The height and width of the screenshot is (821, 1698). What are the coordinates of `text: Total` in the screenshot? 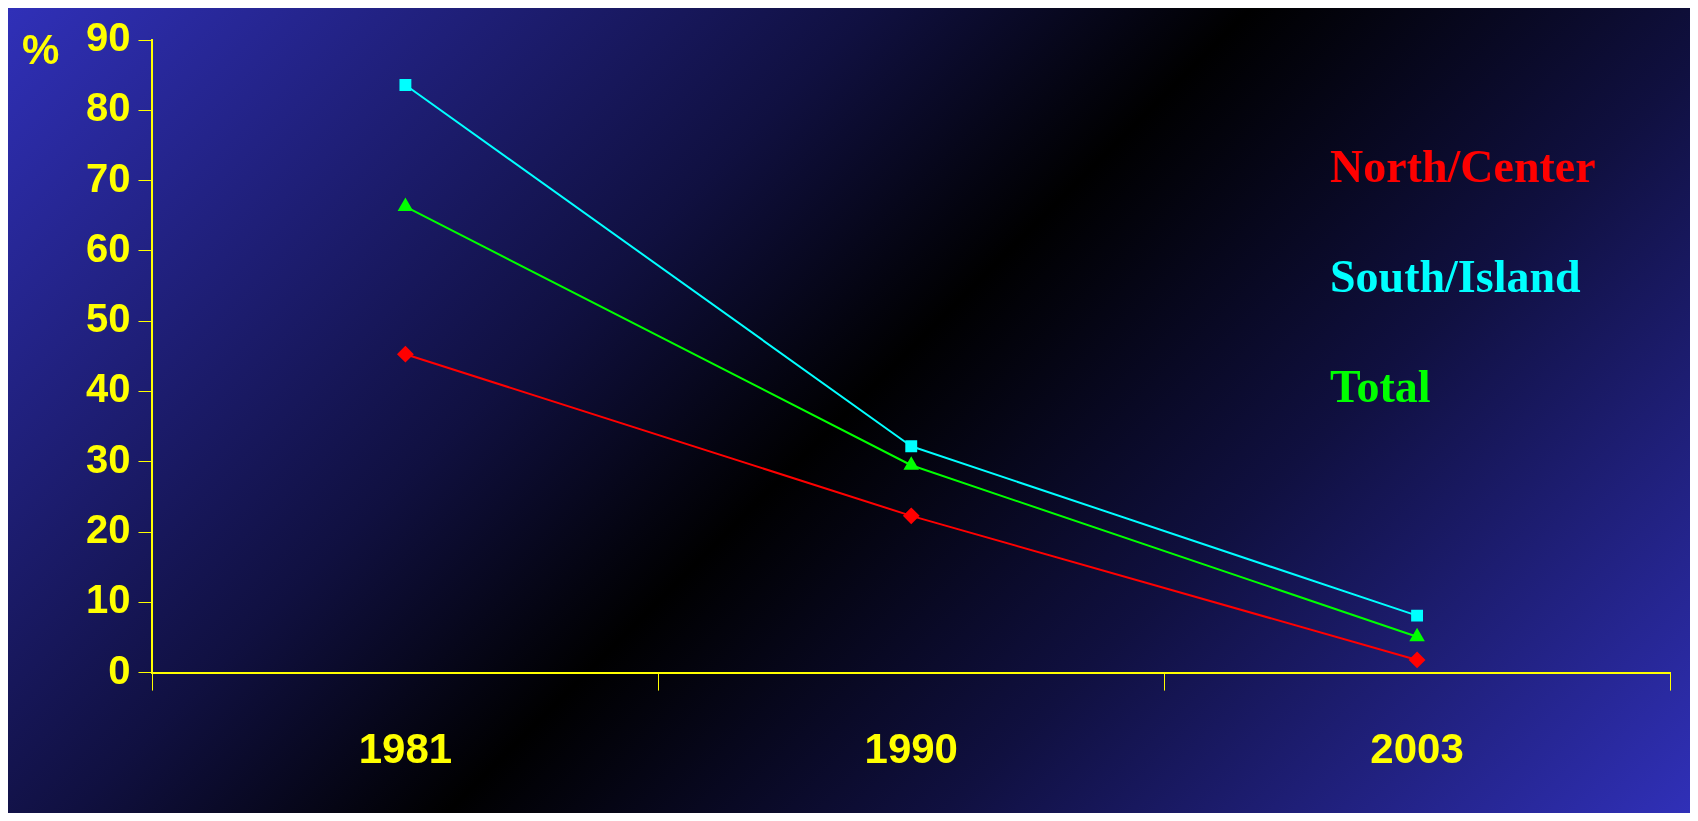 It's located at (1380, 386).